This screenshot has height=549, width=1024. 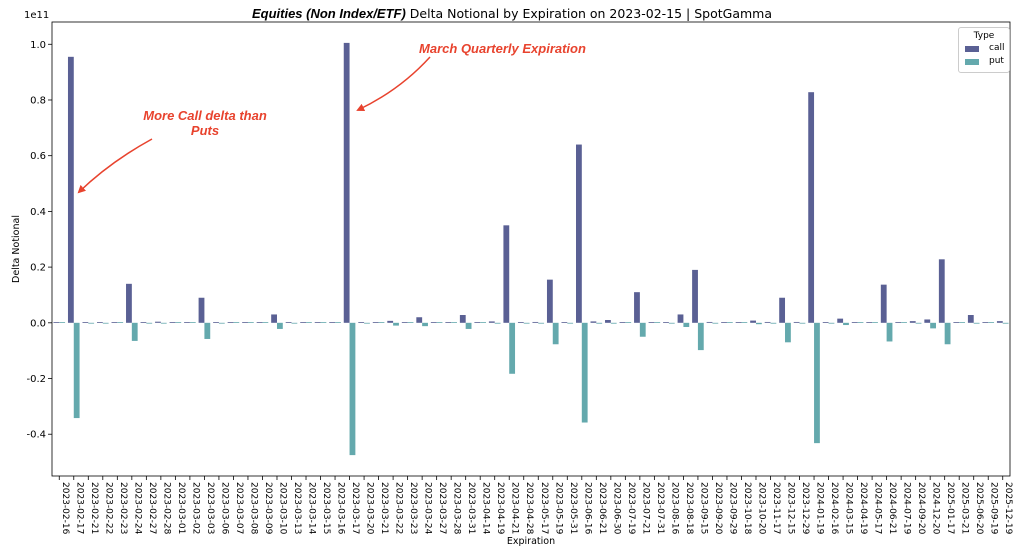 I want to click on x-tick-label: 2024-06-21, so click(x=892, y=508).